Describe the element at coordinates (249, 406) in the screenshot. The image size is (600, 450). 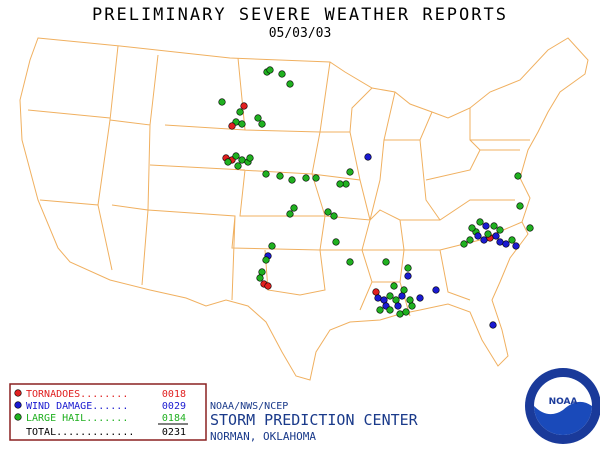
I see `agency: NOAA/NWS/NCEP` at that location.